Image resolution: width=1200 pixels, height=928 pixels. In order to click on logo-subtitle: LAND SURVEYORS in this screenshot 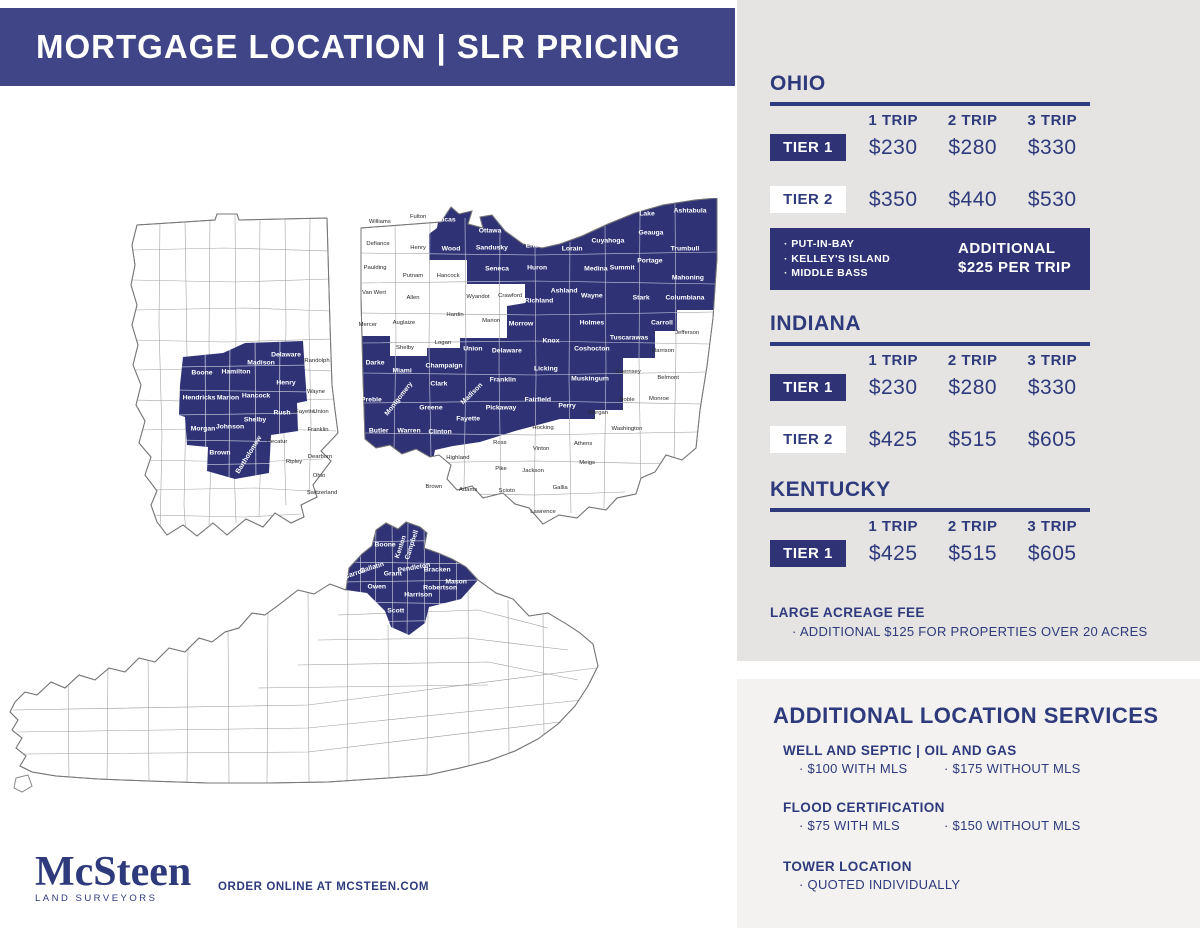, I will do `click(96, 898)`.